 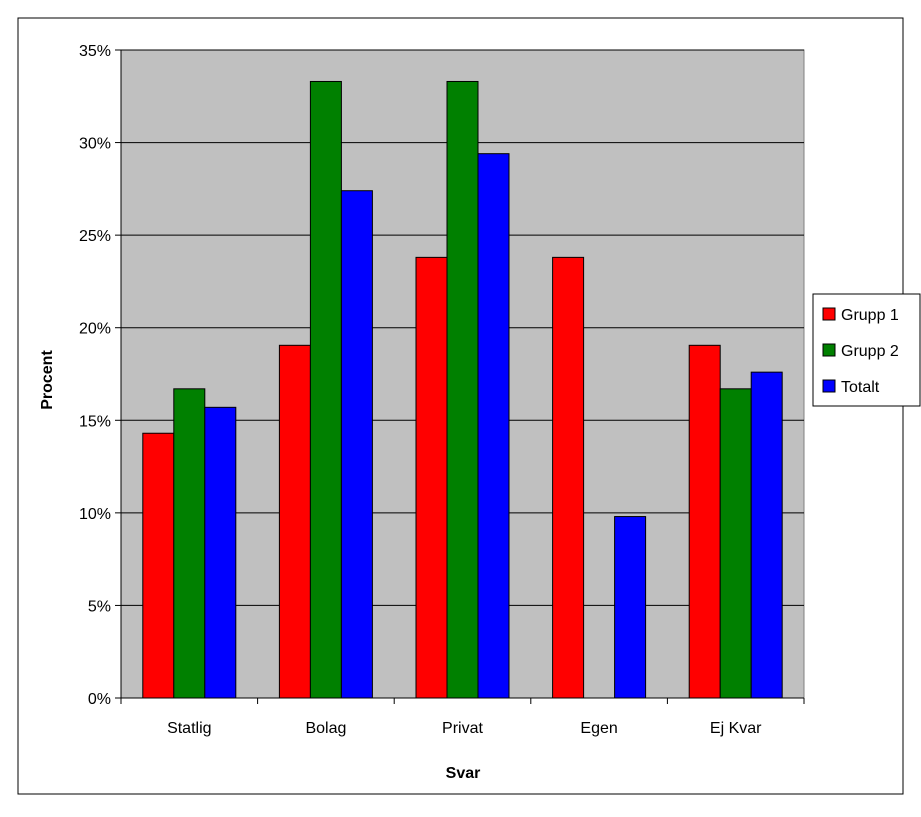 I want to click on bar-grupp-2-bolag, so click(x=325, y=389).